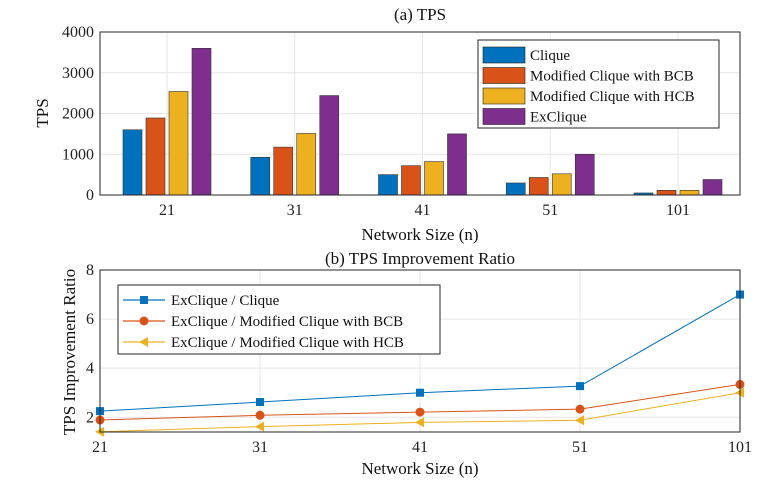 The height and width of the screenshot is (490, 765). Describe the element at coordinates (69, 352) in the screenshot. I see `chart-b-ylabel: TPS Improvement Ratio` at that location.